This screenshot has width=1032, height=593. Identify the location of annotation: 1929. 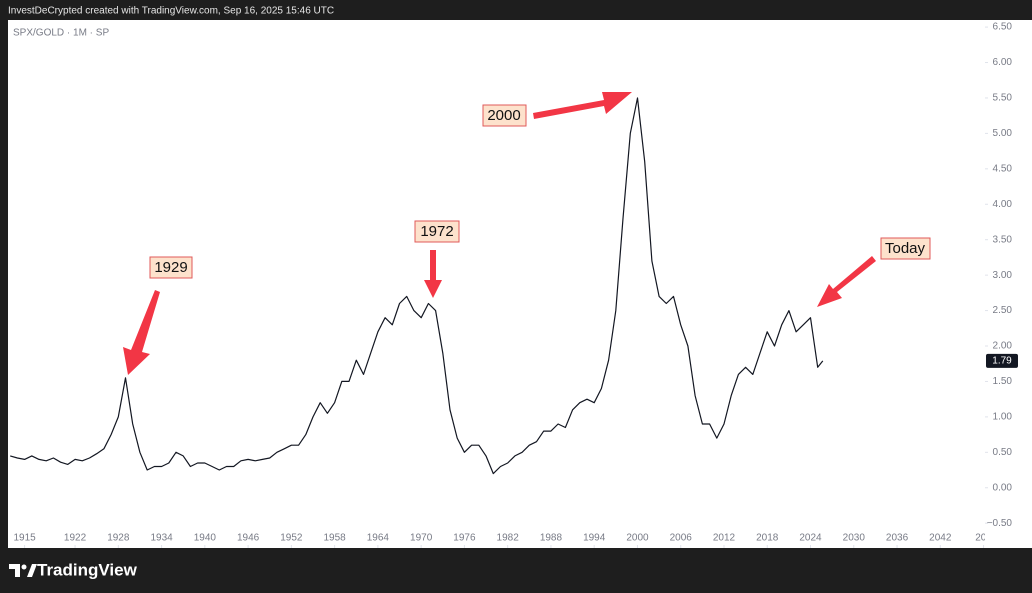
(171, 267).